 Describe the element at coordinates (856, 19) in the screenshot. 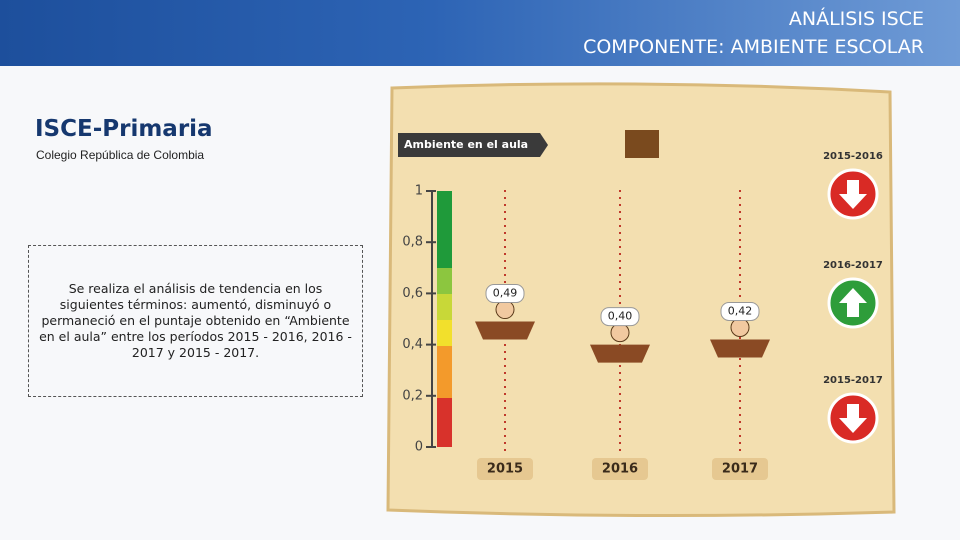

I see `header-title: ANÁLISIS ISCE` at that location.